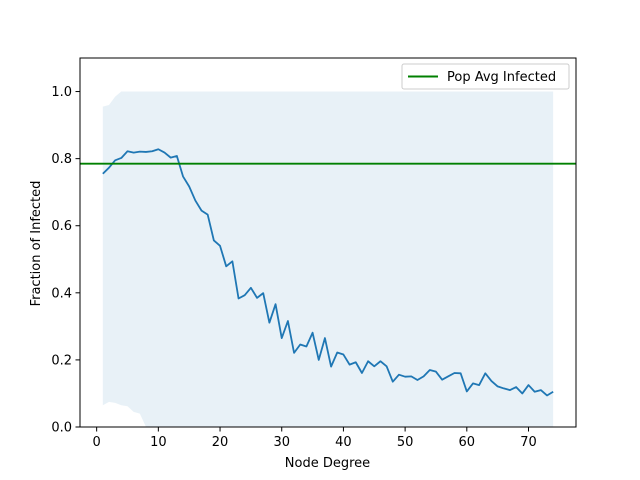 This screenshot has height=480, width=640. Describe the element at coordinates (61, 92) in the screenshot. I see `y-tick-label: 1.0` at that location.